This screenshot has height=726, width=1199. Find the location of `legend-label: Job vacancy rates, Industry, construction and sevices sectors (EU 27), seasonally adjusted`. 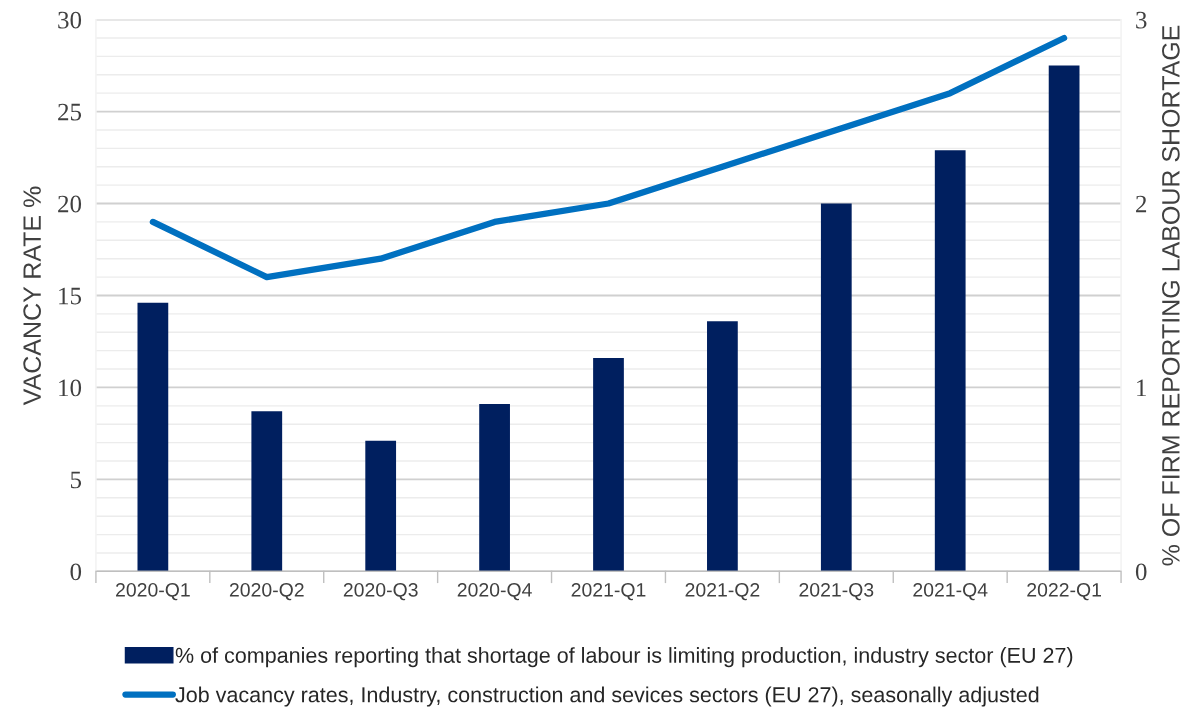

legend-label: Job vacancy rates, Industry, construction and sevices sectors (EU 27), seasonally adjusted is located at coordinates (607, 696).